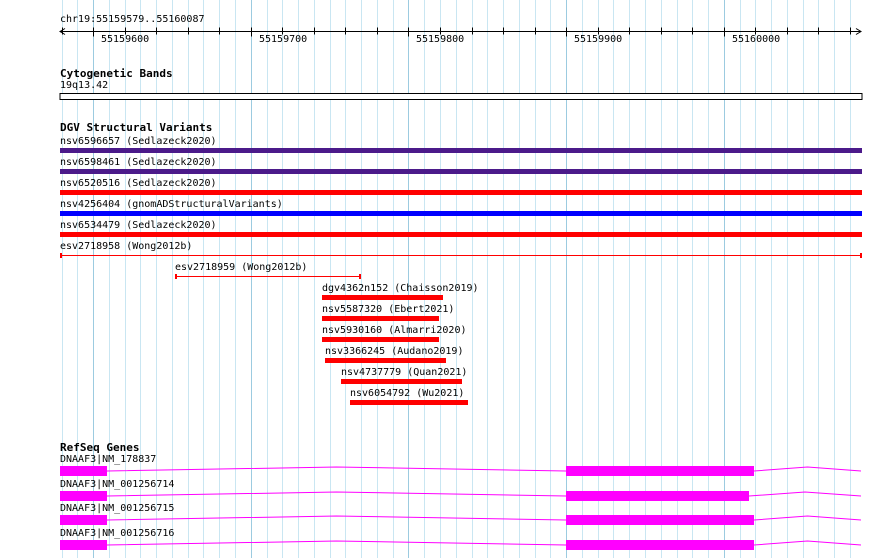  What do you see at coordinates (100, 447) in the screenshot?
I see `refseq-track-title: RefSeq Genes` at bounding box center [100, 447].